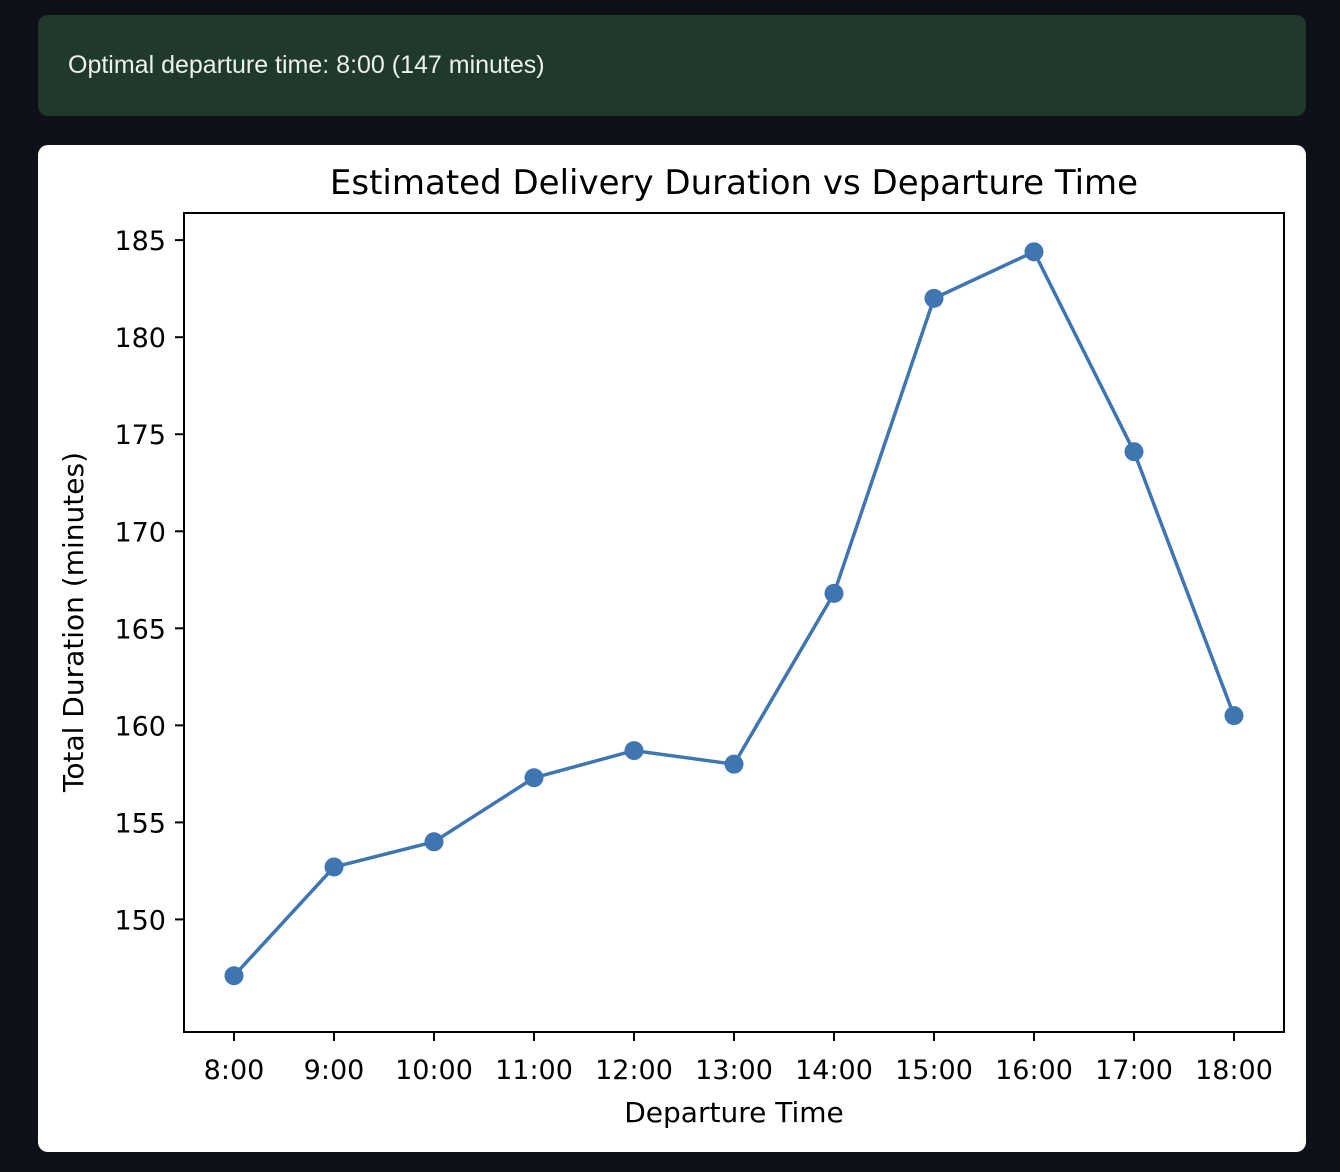 This screenshot has height=1172, width=1340. What do you see at coordinates (140, 241) in the screenshot?
I see `y-tick-label: 185` at bounding box center [140, 241].